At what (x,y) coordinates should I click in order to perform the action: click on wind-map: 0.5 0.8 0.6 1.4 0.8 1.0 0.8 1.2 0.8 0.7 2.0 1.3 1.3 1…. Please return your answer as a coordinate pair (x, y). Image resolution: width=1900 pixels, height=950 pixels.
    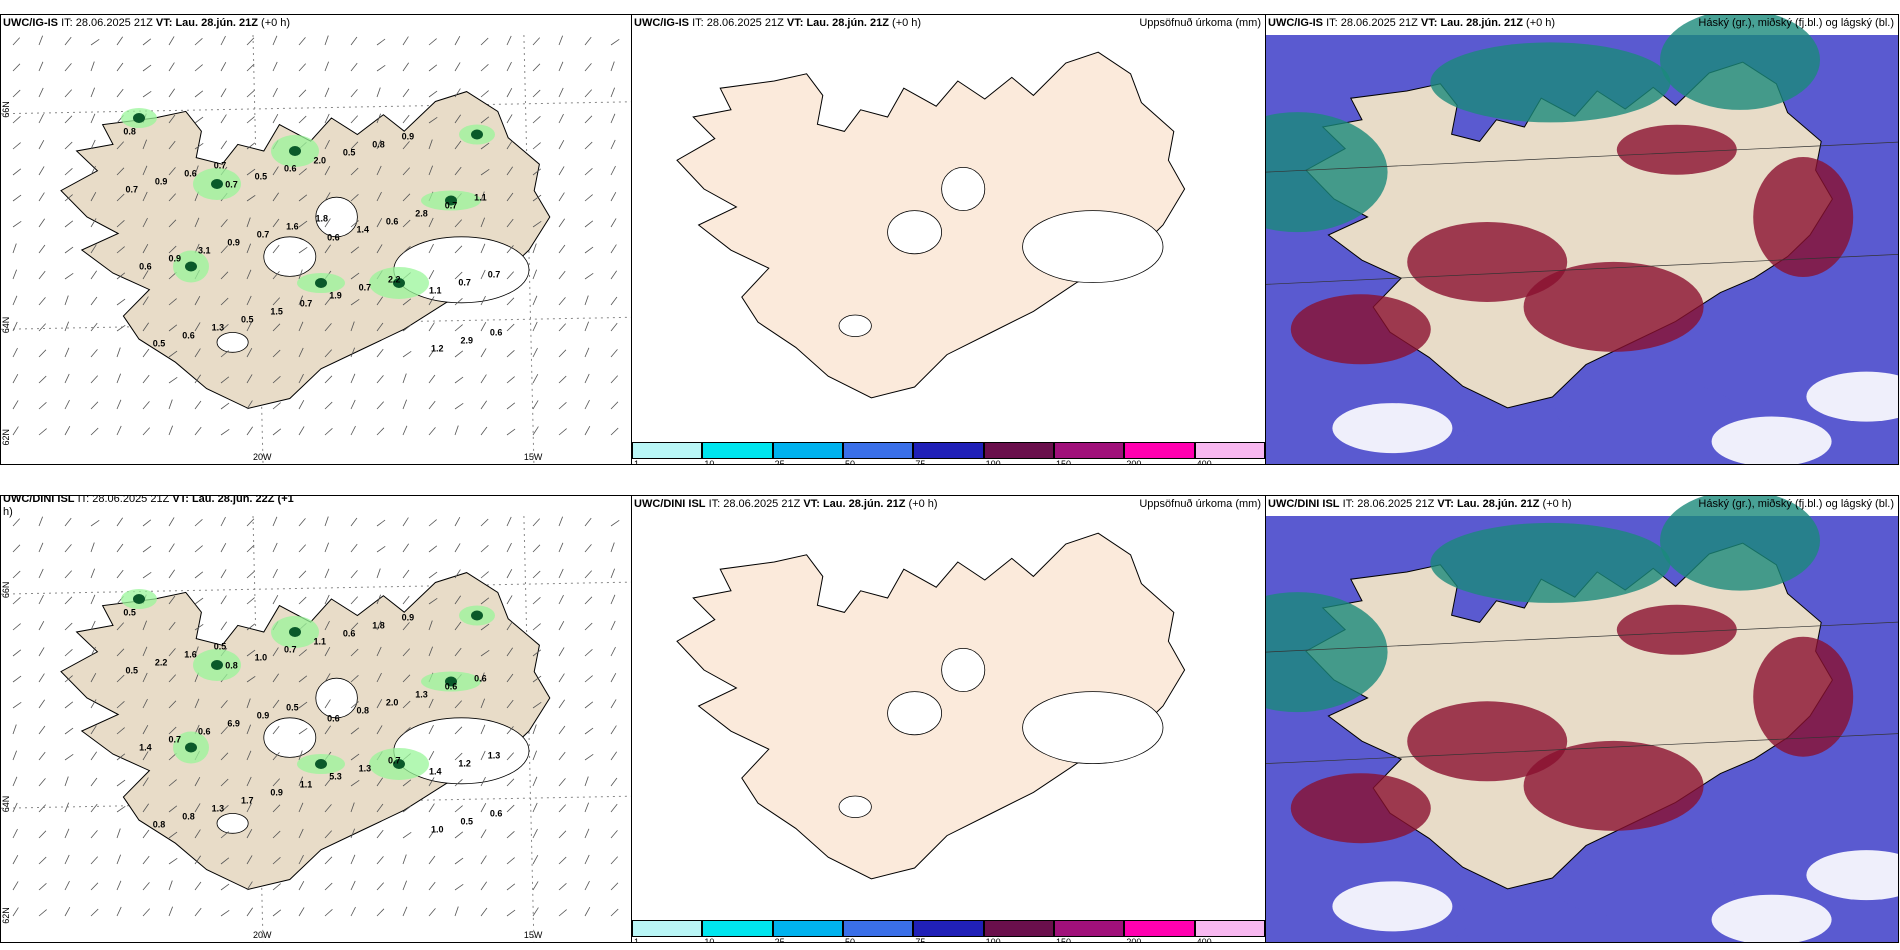
    Looking at the image, I should click on (316, 728).